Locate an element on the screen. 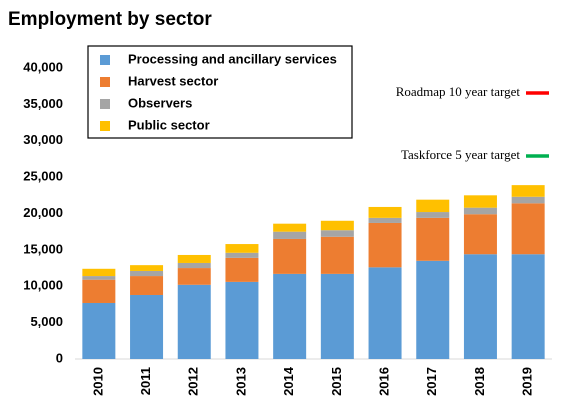 The image size is (566, 405). x-tick-label: 2012 is located at coordinates (193, 381).